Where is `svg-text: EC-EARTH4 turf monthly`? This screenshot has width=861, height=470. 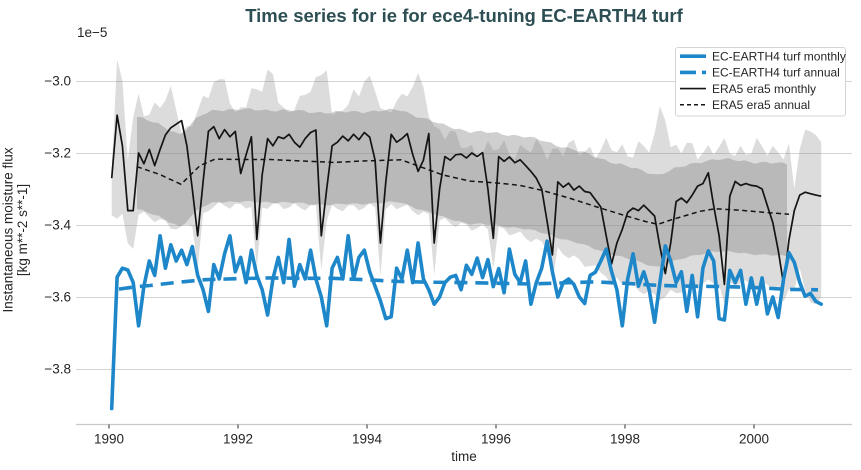 svg-text: EC-EARTH4 turf monthly is located at coordinates (779, 57).